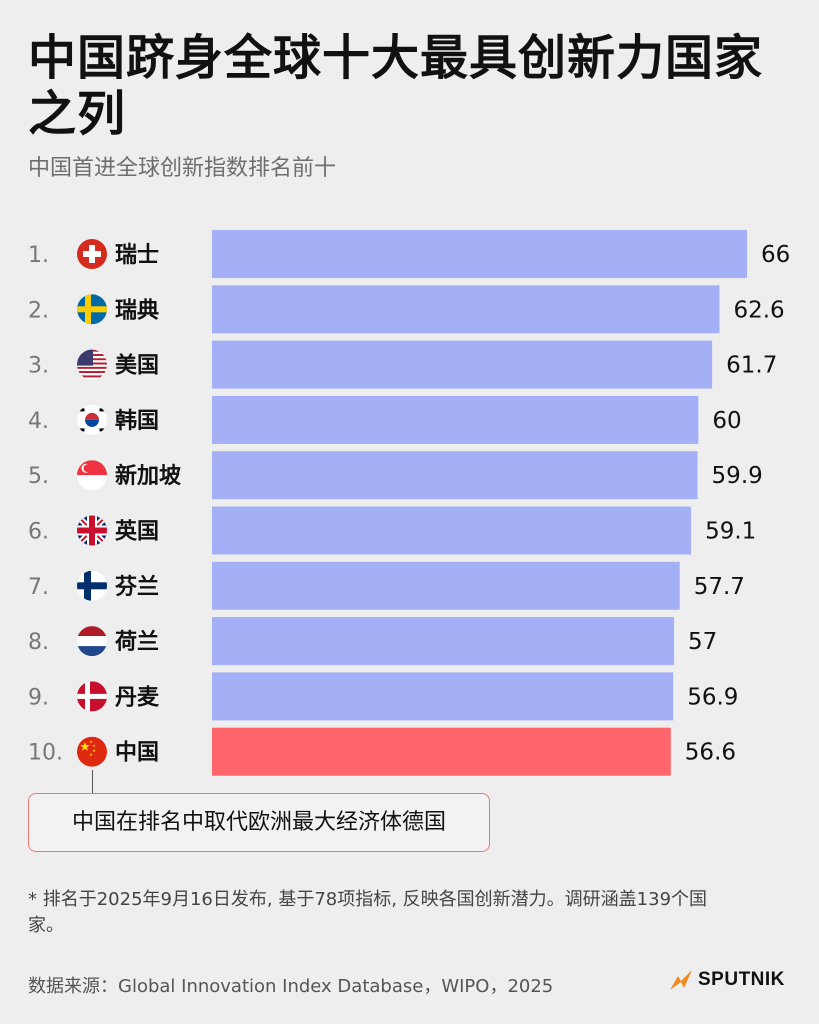 The image size is (819, 1024). What do you see at coordinates (92, 475) in the screenshot?
I see `singapore-flag-icon` at bounding box center [92, 475].